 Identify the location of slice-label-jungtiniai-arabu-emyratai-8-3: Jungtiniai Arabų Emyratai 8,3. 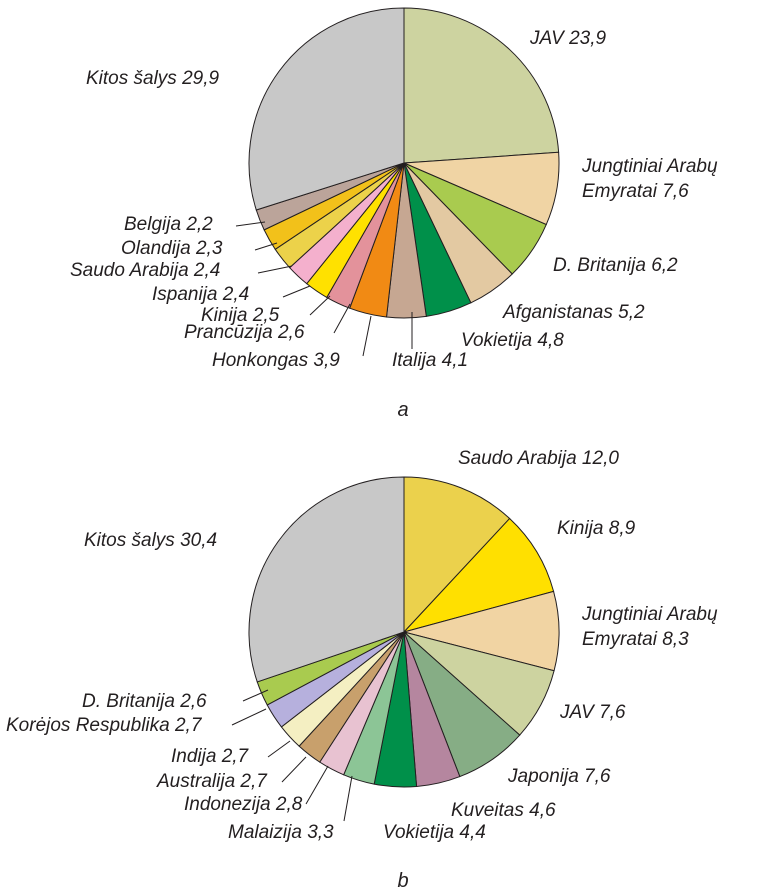
(649, 627).